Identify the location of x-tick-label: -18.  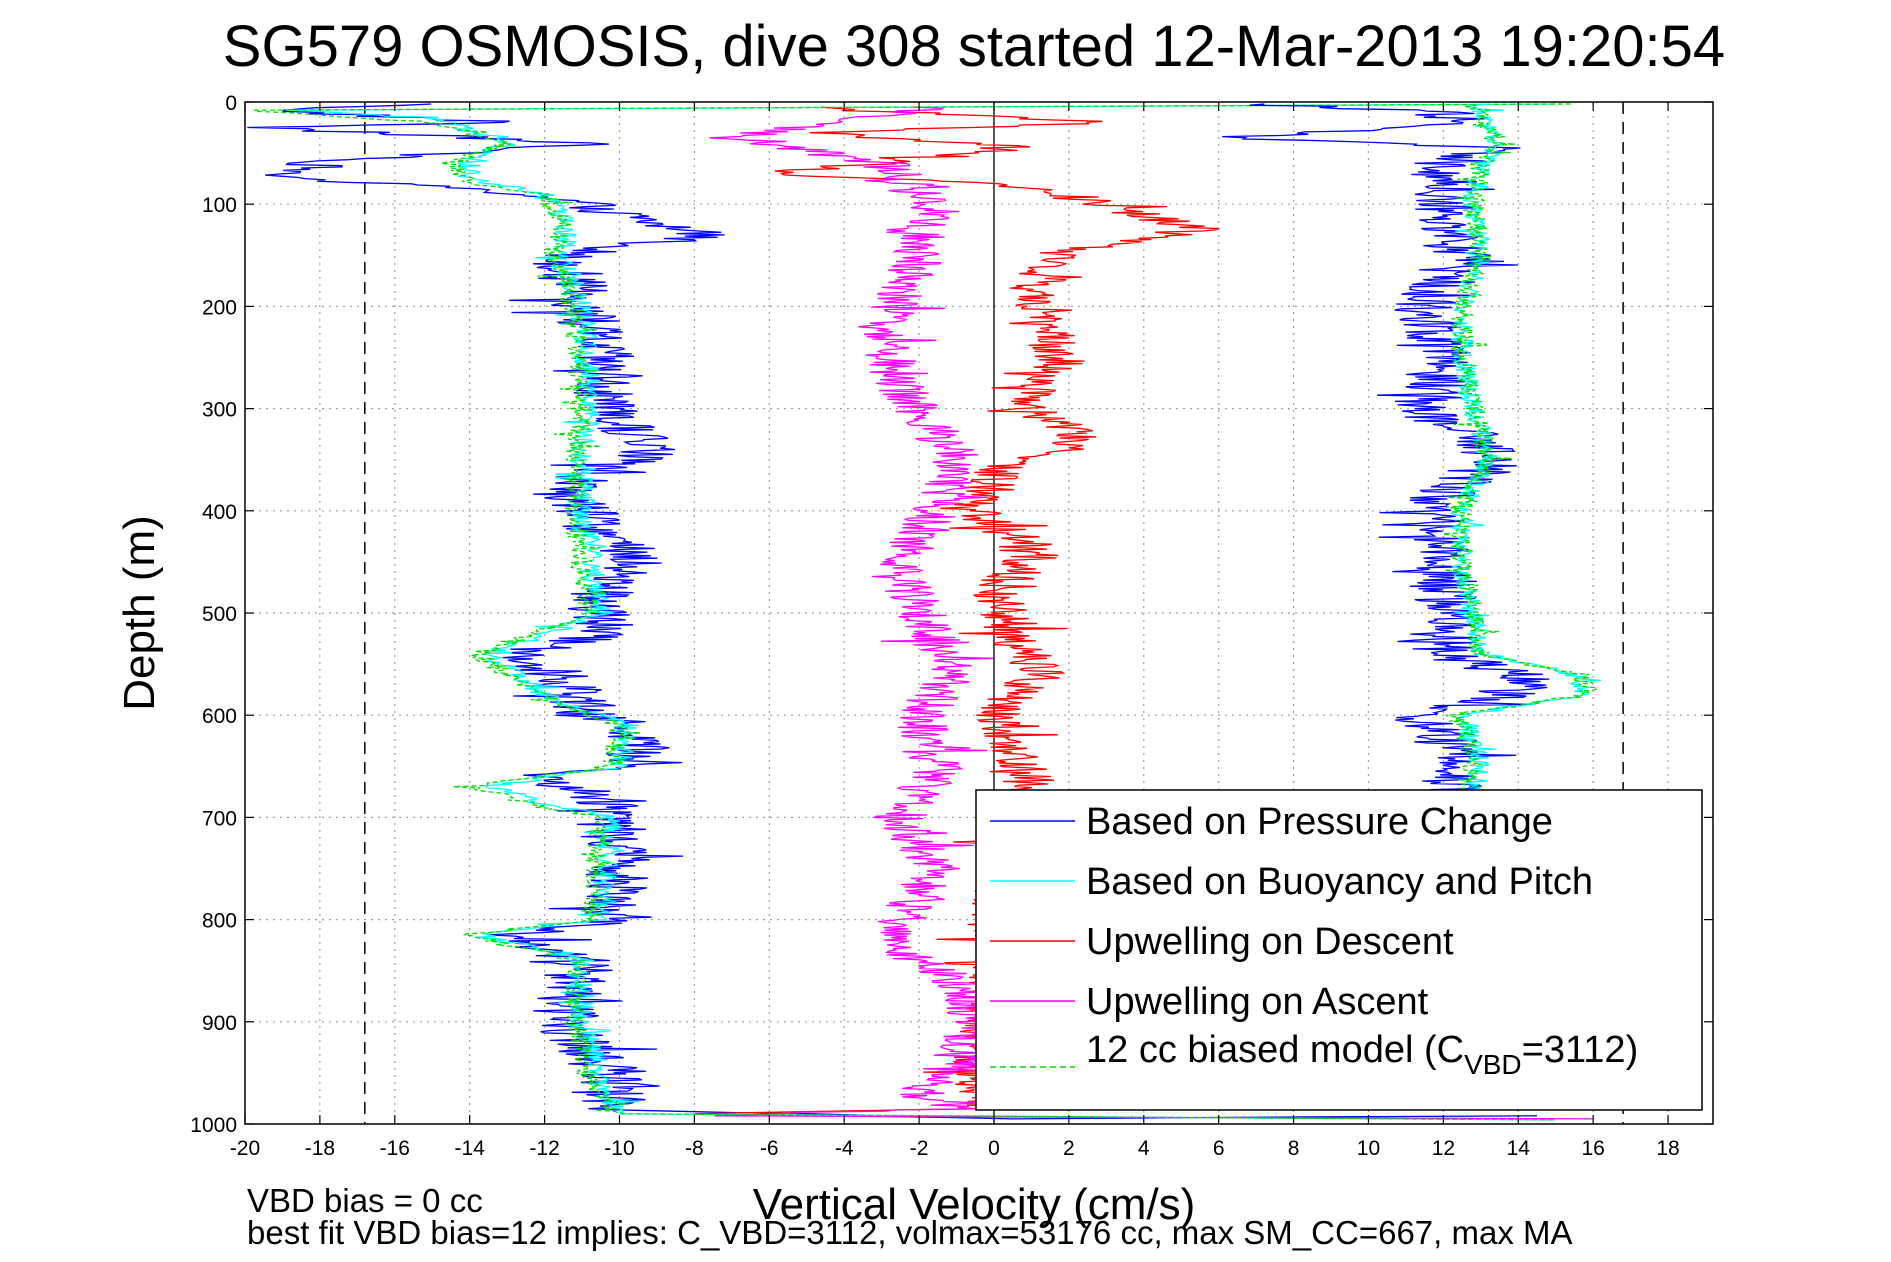
(320, 1148).